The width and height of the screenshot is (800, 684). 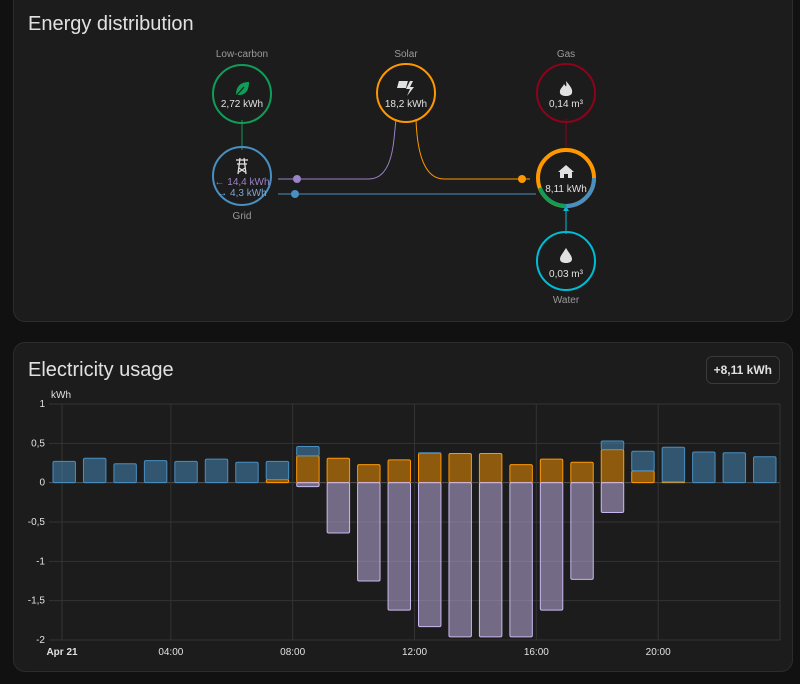 What do you see at coordinates (566, 274) in the screenshot?
I see `water-value: 0,03 m³` at bounding box center [566, 274].